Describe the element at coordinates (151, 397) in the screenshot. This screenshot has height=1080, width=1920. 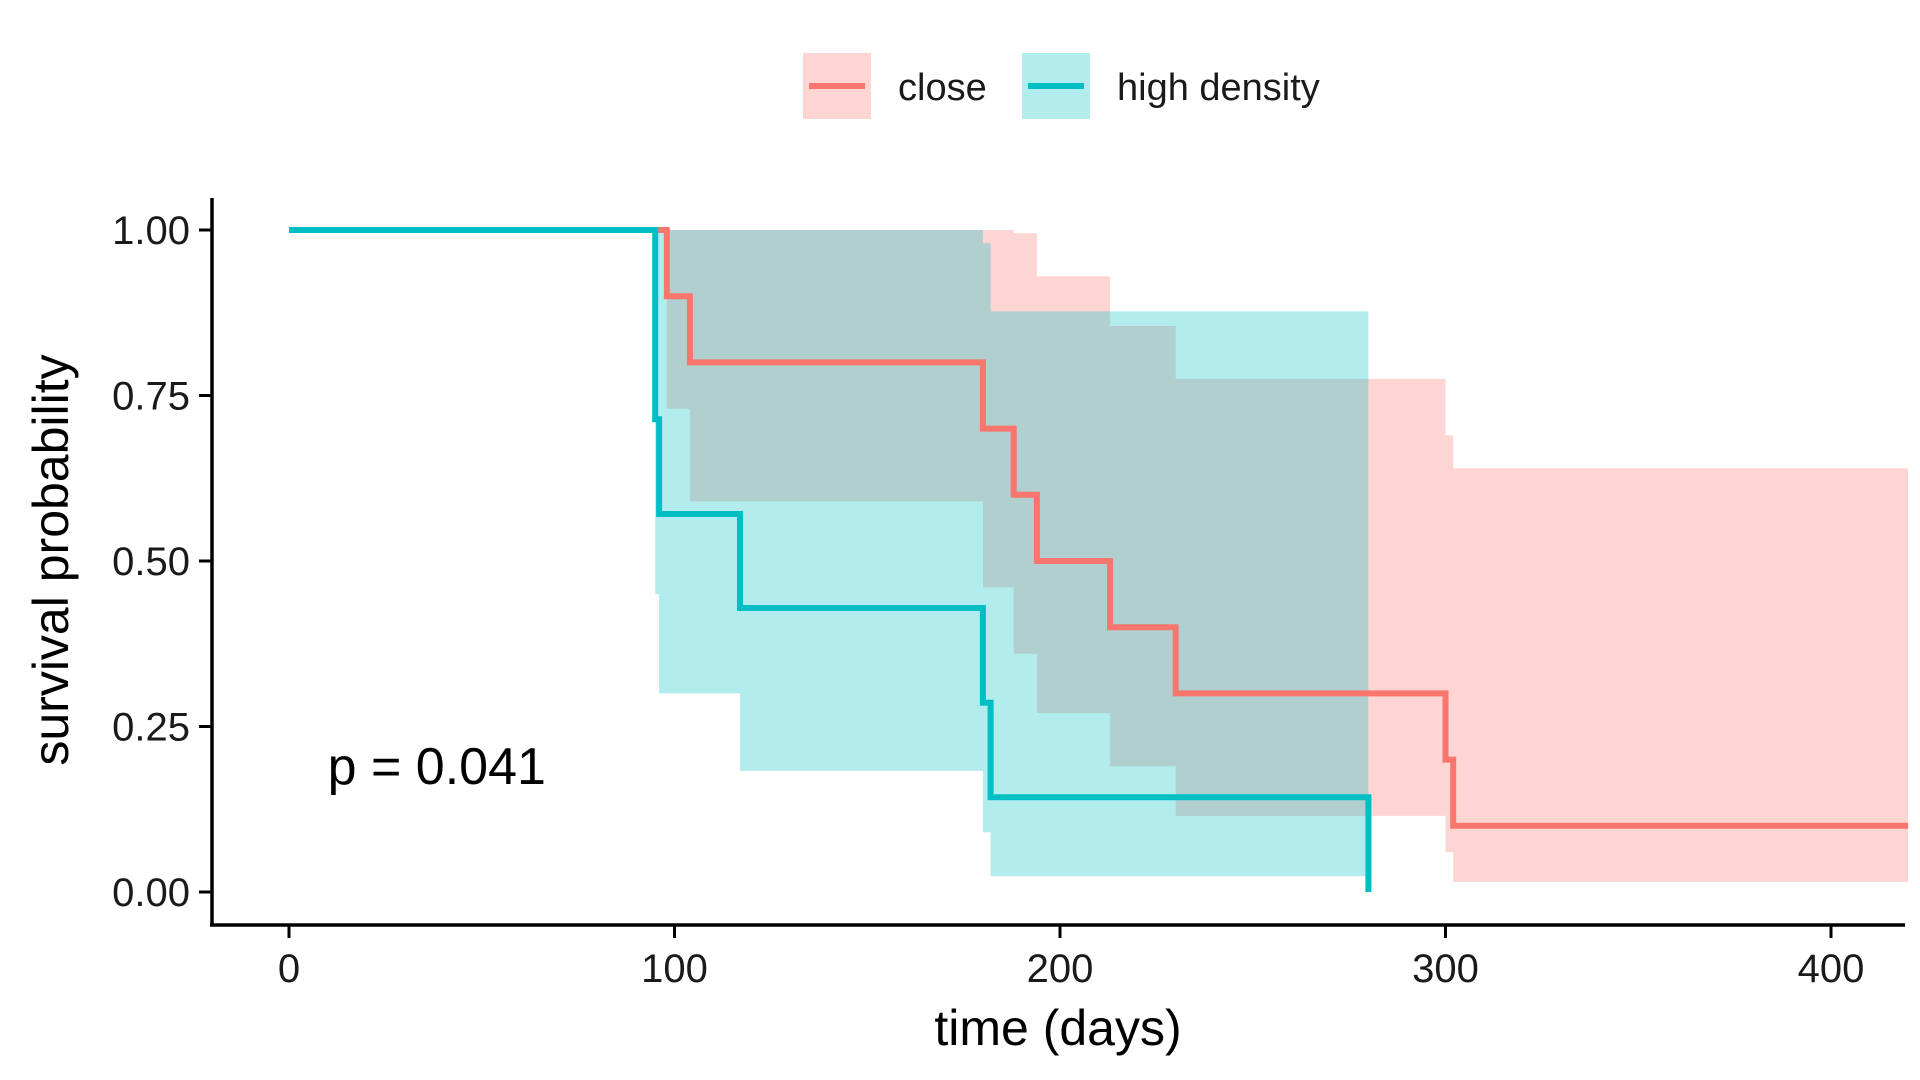
I see `y-tick-label: 0.75` at that location.